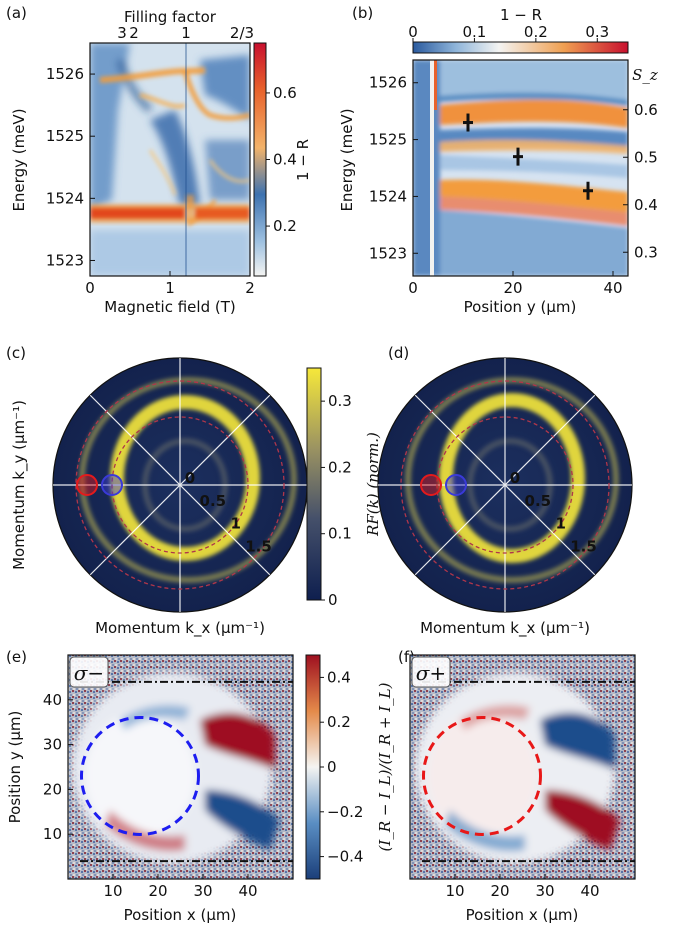 The image size is (686, 931). I want to click on colorbar-tick-label-b: 0.3, so click(597, 32).